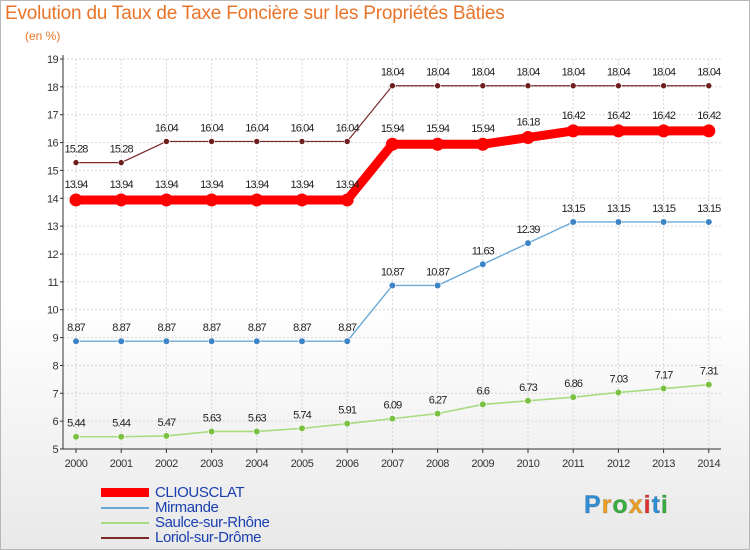 Image resolution: width=750 pixels, height=550 pixels. What do you see at coordinates (53, 255) in the screenshot?
I see `y-tick-label: 12` at bounding box center [53, 255].